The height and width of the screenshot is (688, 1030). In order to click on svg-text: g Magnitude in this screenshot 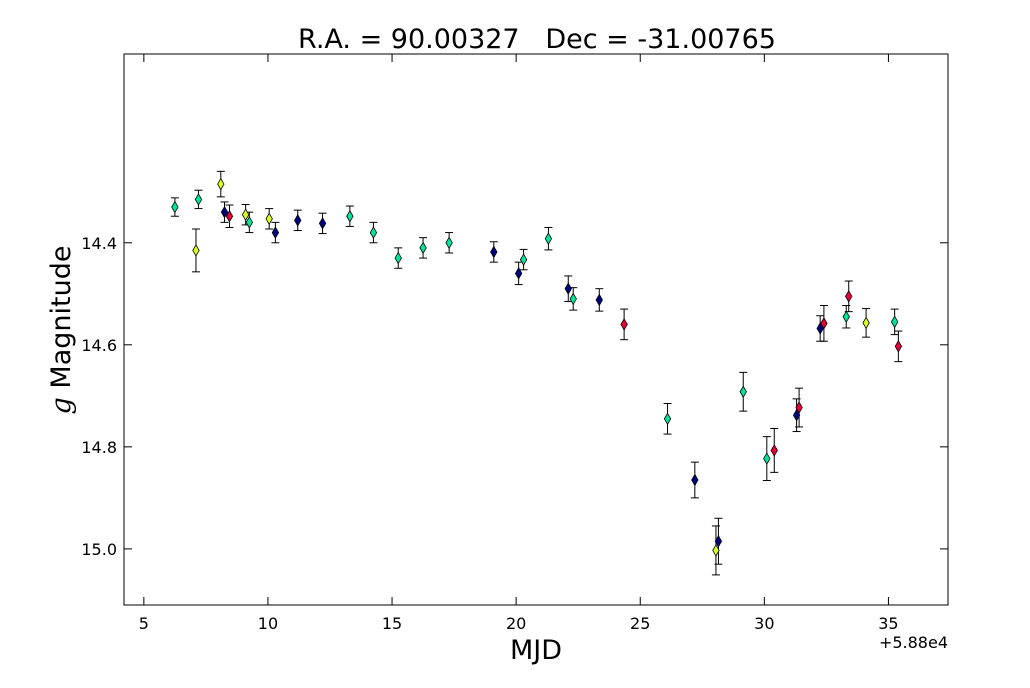, I will do `click(61, 330)`.